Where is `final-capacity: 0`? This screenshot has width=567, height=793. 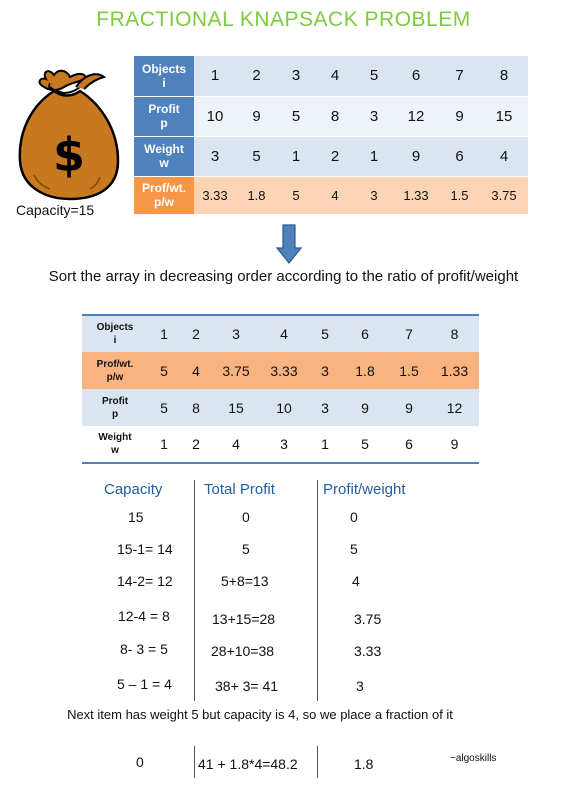 final-capacity: 0 is located at coordinates (140, 762).